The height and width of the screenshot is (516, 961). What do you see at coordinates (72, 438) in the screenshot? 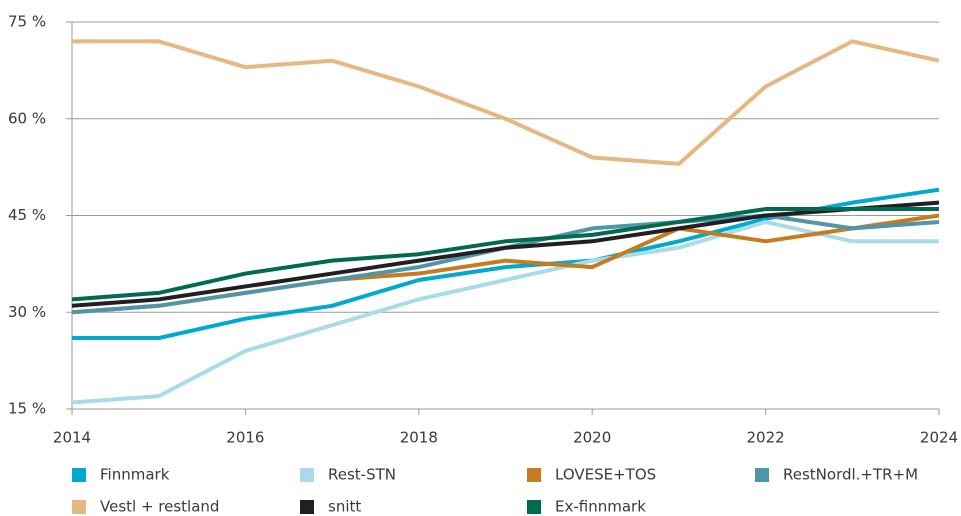
I see `x-tick-label: 2014` at bounding box center [72, 438].